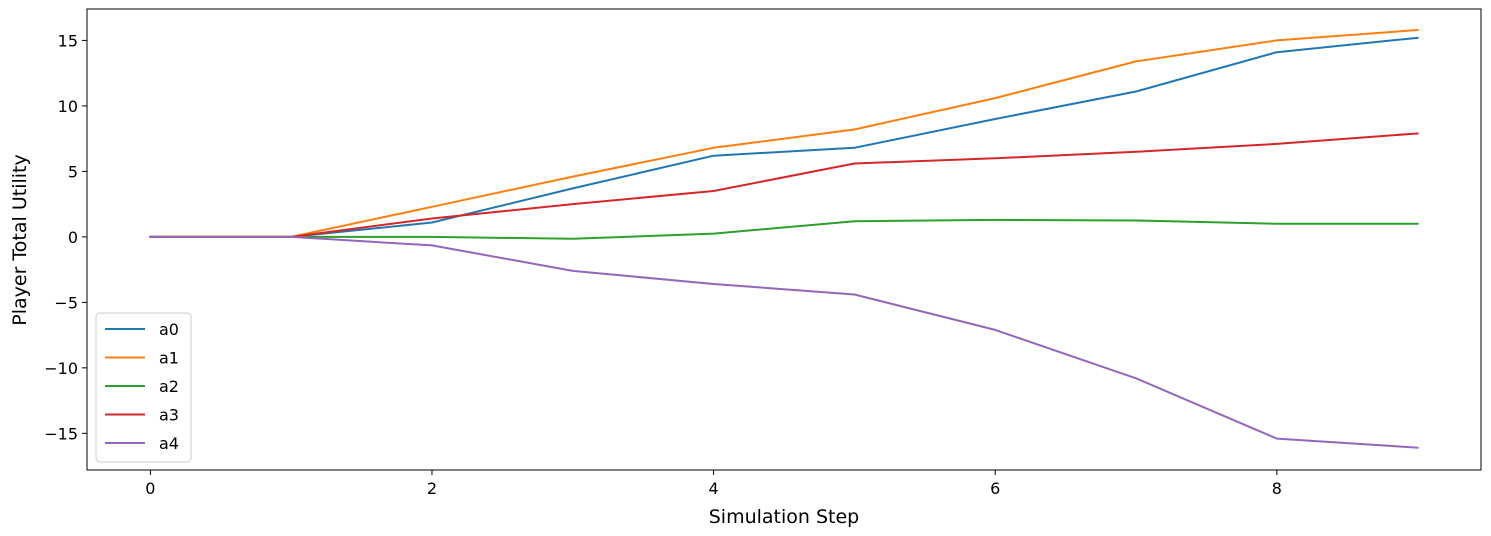 Image resolution: width=1491 pixels, height=536 pixels. Describe the element at coordinates (68, 106) in the screenshot. I see `y-tick-label: 10` at that location.